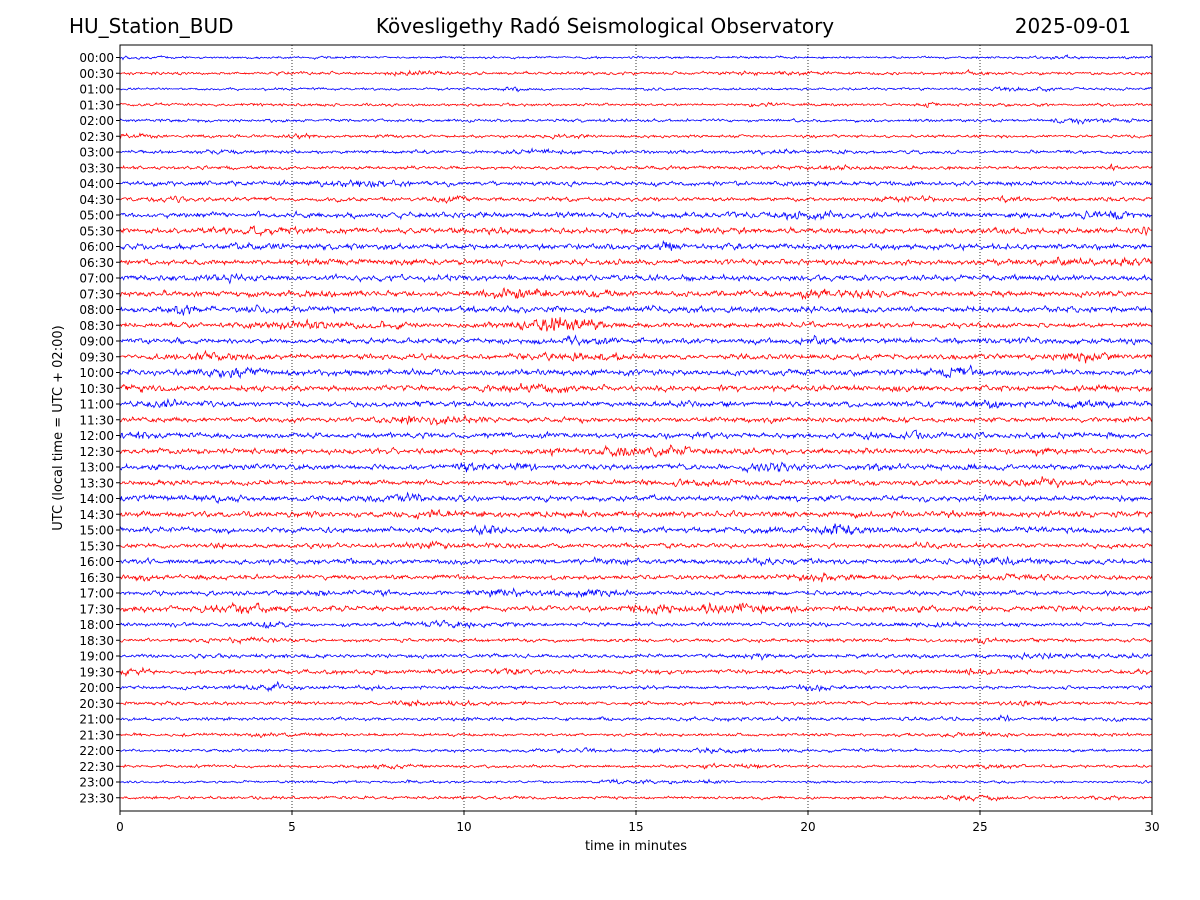 Image resolution: width=1200 pixels, height=900 pixels. I want to click on y-tick-label: 18:30, so click(96, 641).